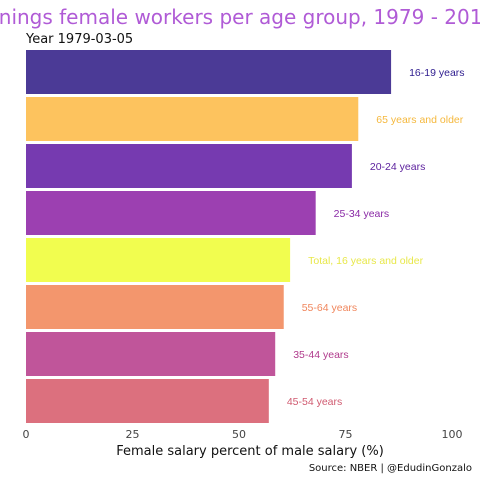 Image resolution: width=480 pixels, height=480 pixels. I want to click on bar-45-54-years, so click(147, 401).